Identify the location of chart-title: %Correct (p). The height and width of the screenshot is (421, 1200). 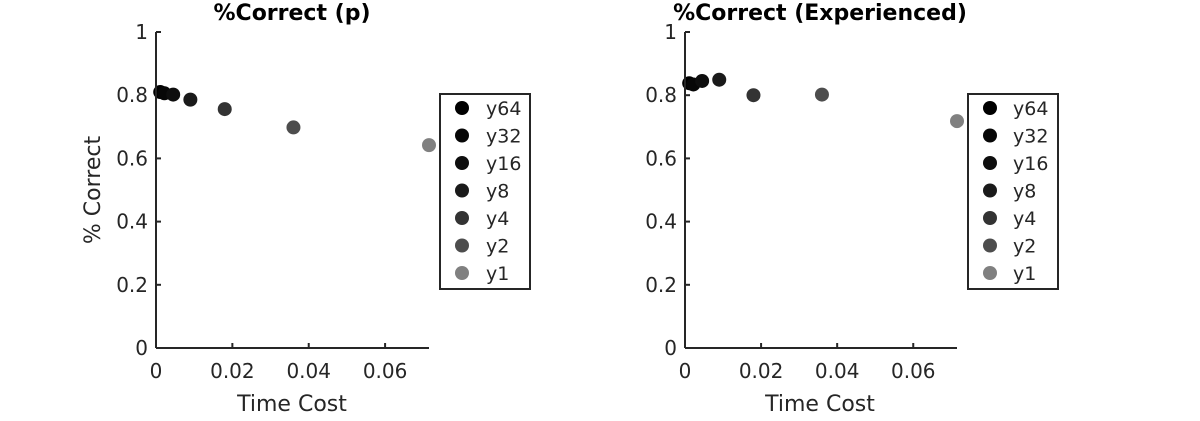
(292, 13).